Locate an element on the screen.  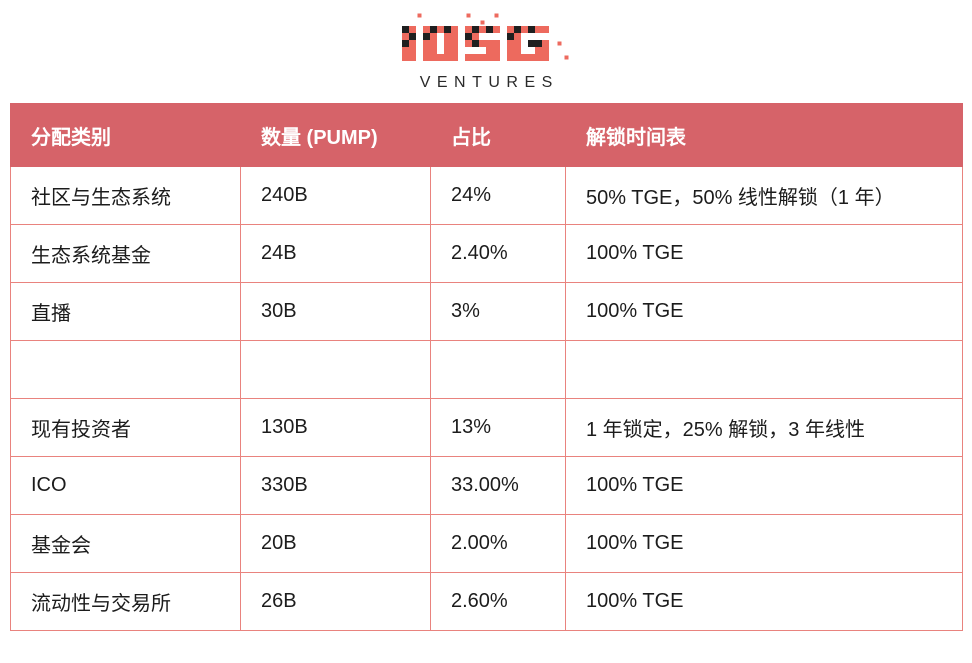
column-header-1: 数量 (PUMP) is located at coordinates (335, 135).